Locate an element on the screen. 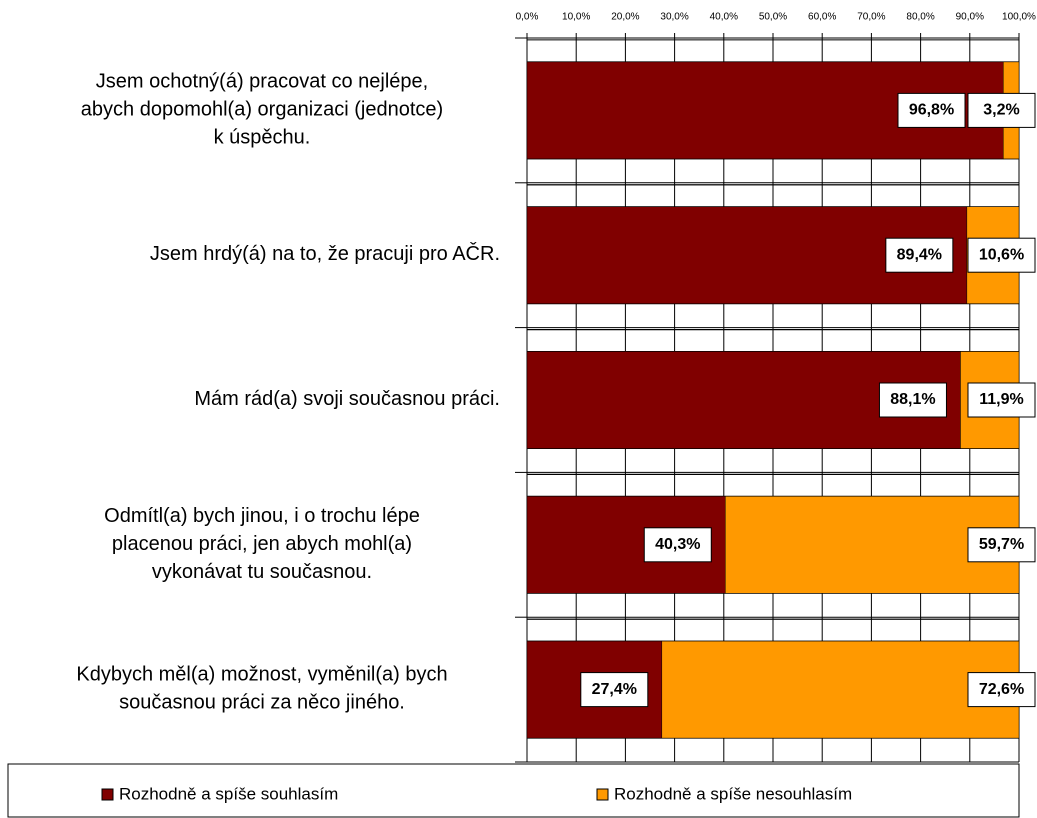 Image resolution: width=1037 pixels, height=818 pixels. x-tick-label: 30,0% is located at coordinates (674, 17).